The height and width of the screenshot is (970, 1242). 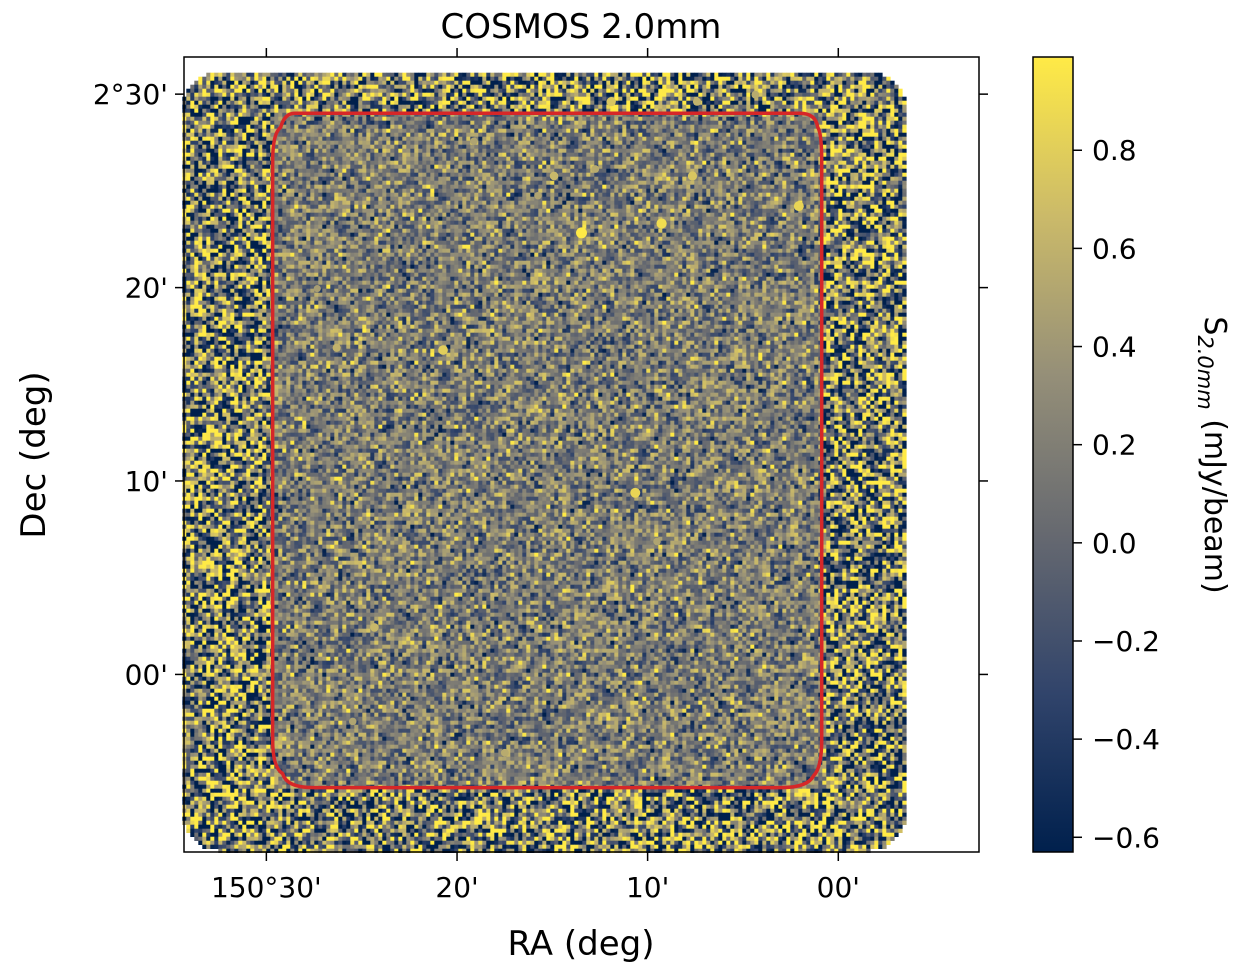 What do you see at coordinates (1214, 502) in the screenshot?
I see `colorbar-label-unit: (mJy/beam)` at bounding box center [1214, 502].